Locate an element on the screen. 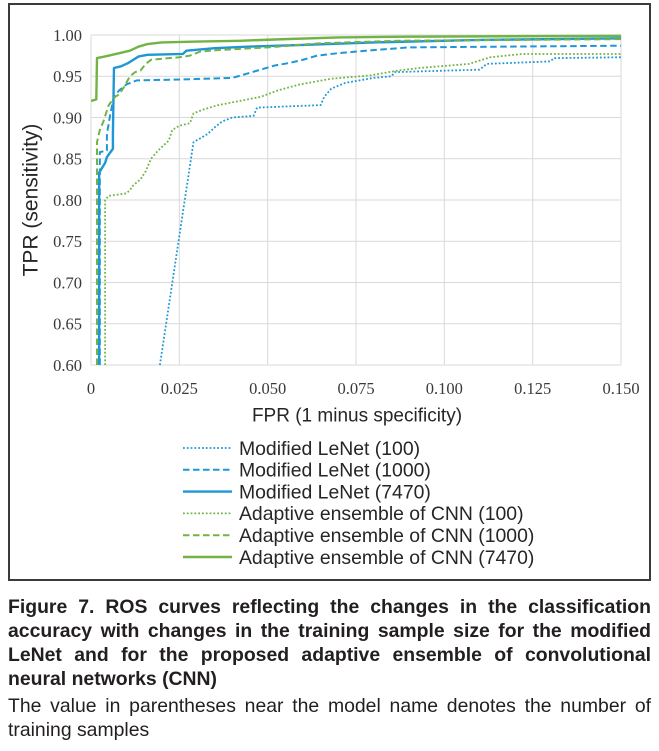  x-tick-label: 0.025 is located at coordinates (179, 388).